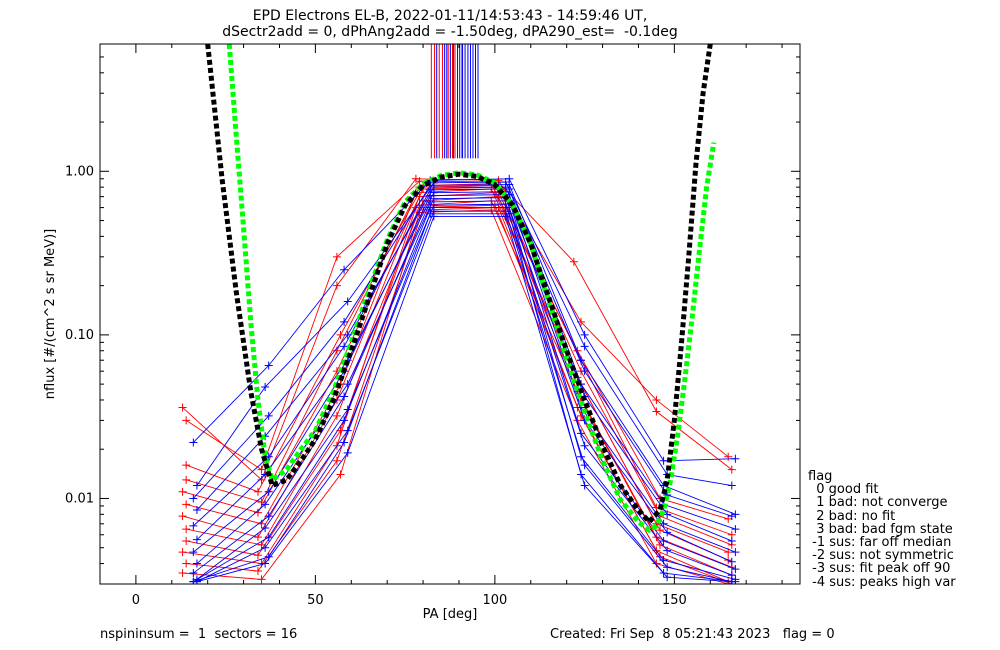 The image size is (1000, 650). What do you see at coordinates (881, 556) in the screenshot?
I see `flag-legend-line: -2 sus: not symmetric` at bounding box center [881, 556].